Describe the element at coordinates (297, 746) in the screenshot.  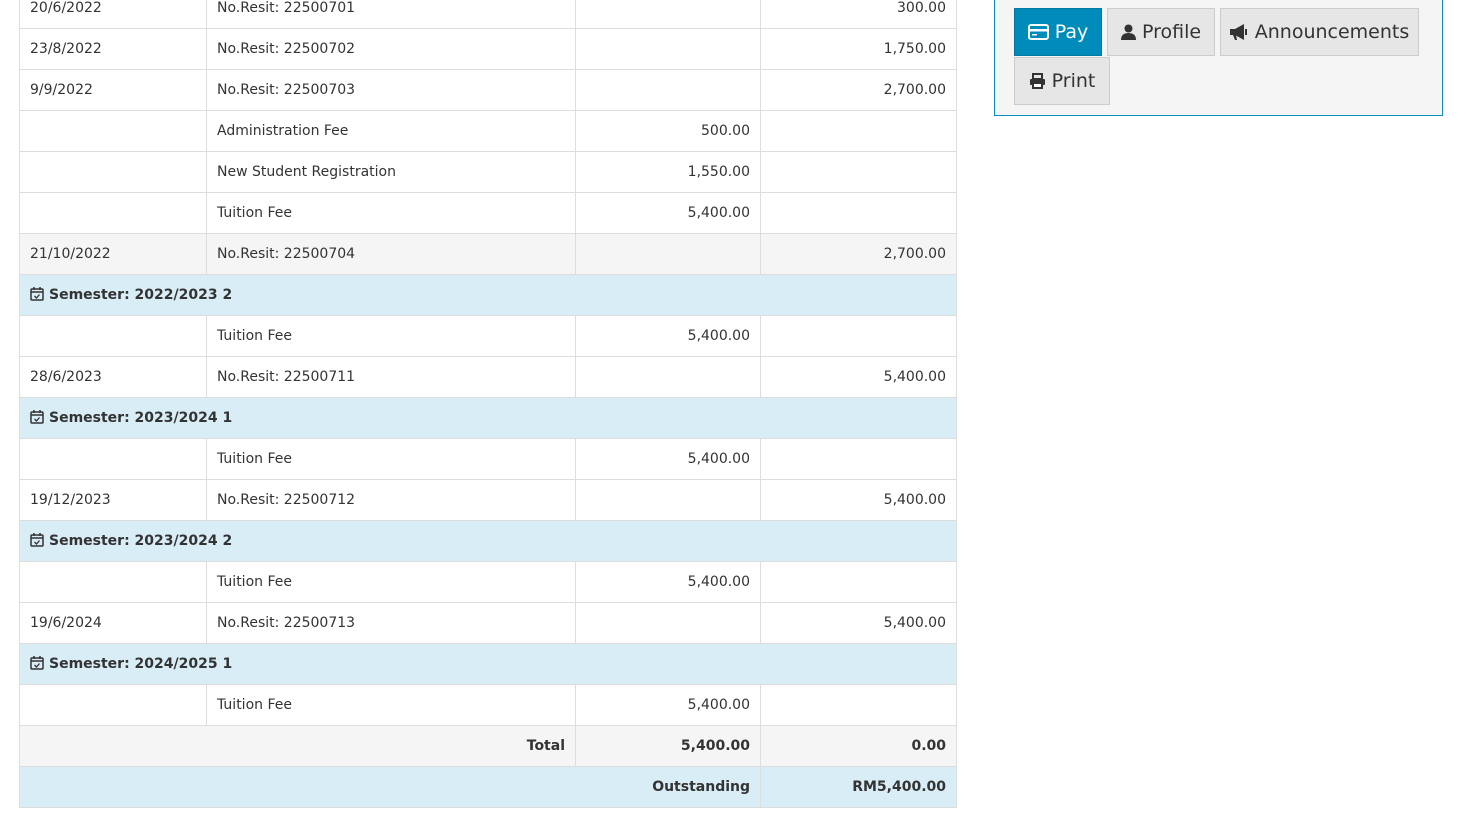
I see `total-label: Total` at that location.